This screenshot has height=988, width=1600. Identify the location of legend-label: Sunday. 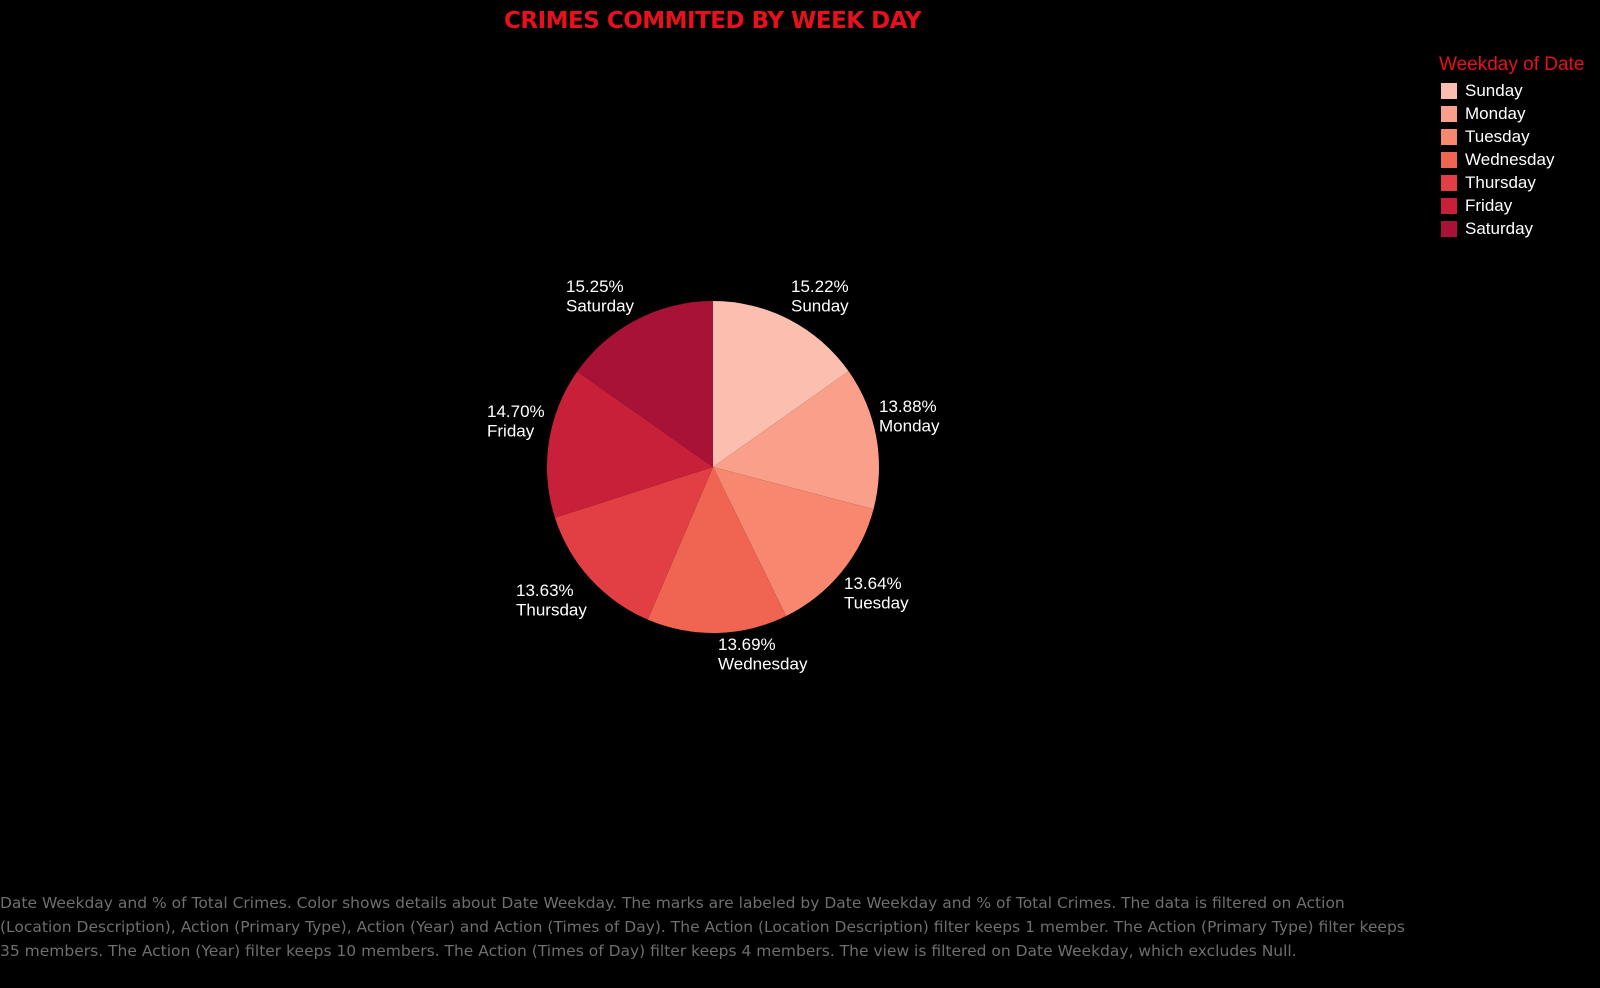
(1494, 90).